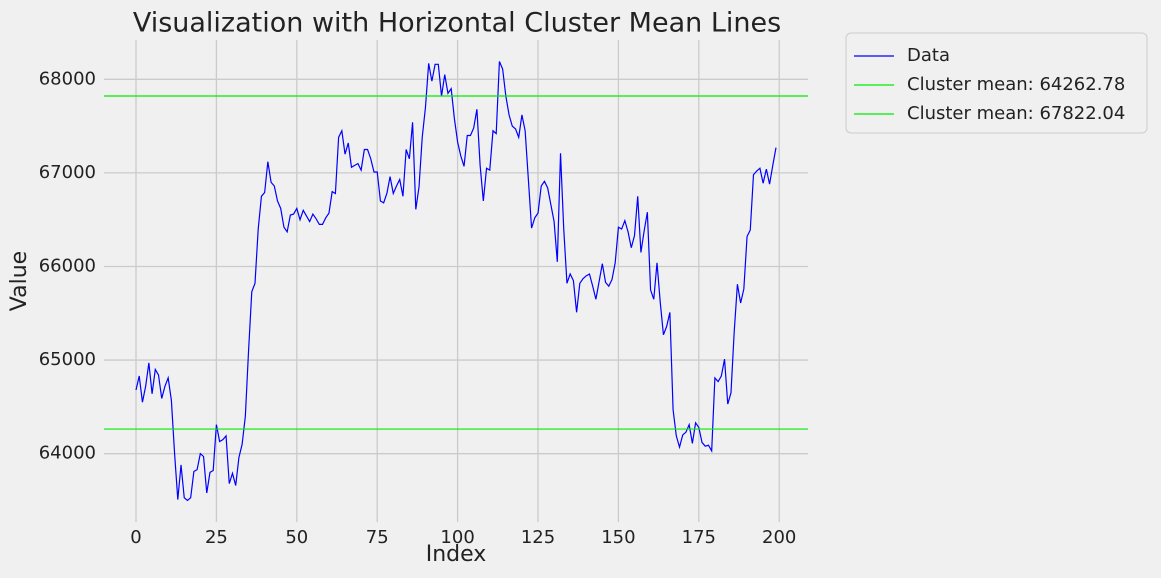 The width and height of the screenshot is (1161, 578). What do you see at coordinates (1016, 84) in the screenshot?
I see `legend-label: Cluster mean: 64262.78` at bounding box center [1016, 84].